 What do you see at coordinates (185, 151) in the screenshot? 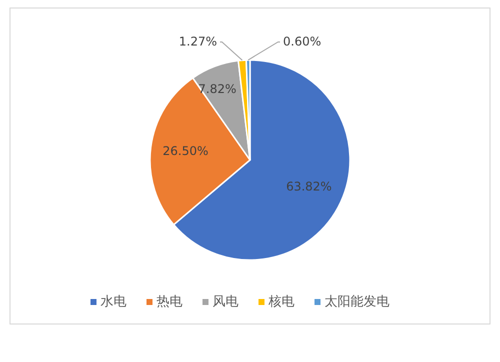
I see `data-label: 26.50%` at bounding box center [185, 151].